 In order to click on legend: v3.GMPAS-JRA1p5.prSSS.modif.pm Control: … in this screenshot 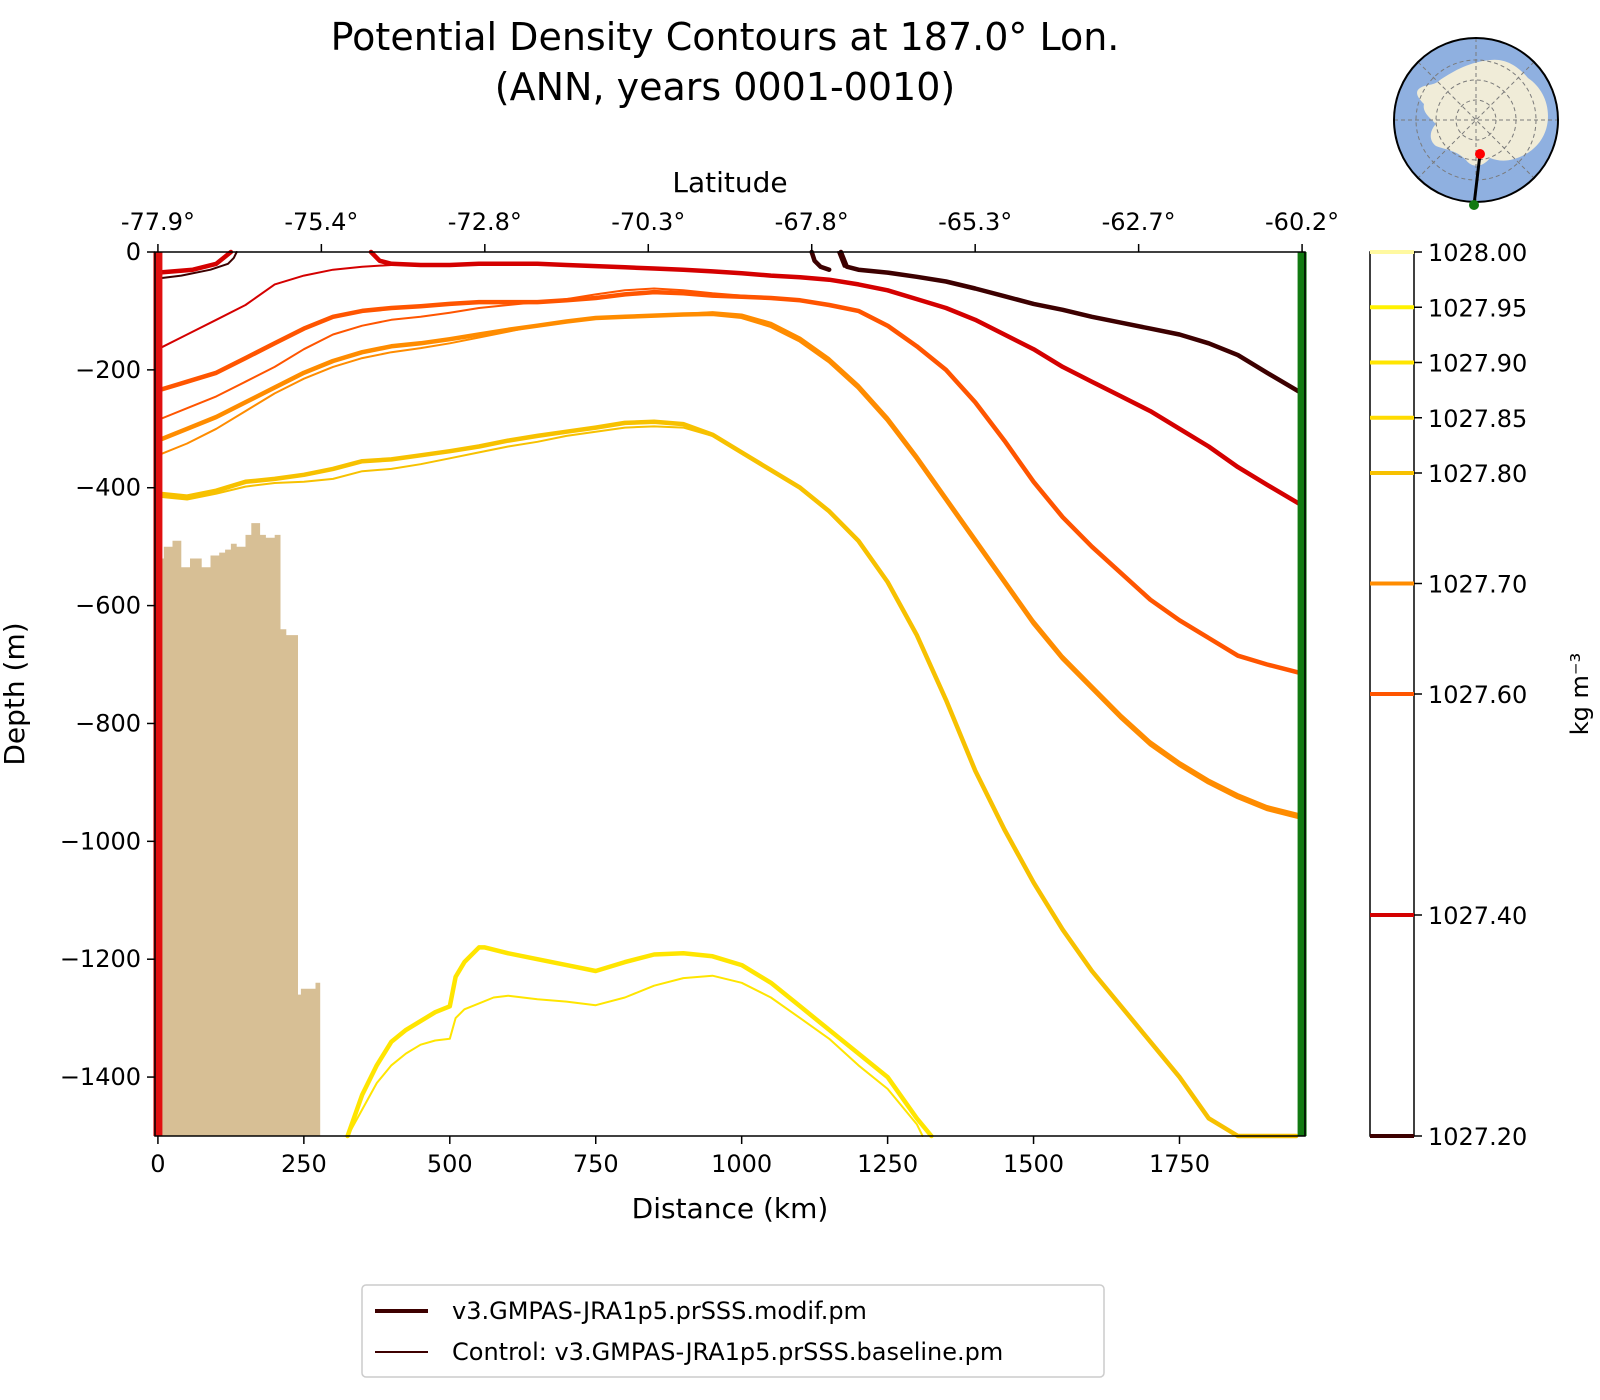, I will do `click(733, 1331)`.